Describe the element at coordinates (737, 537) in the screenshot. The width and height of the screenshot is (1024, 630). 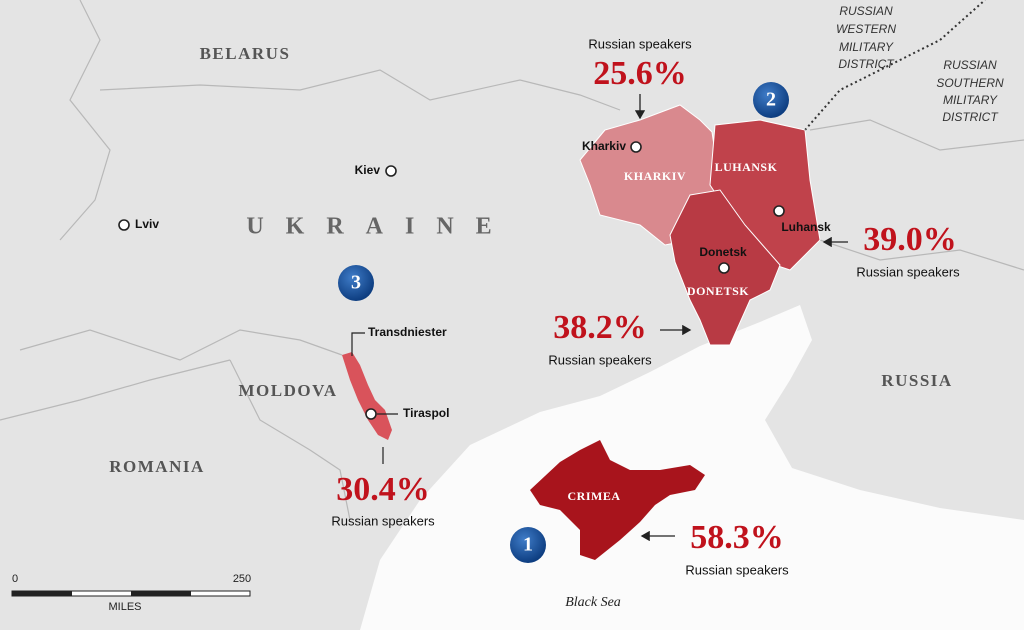
I see `percent: 58.3%` at that location.